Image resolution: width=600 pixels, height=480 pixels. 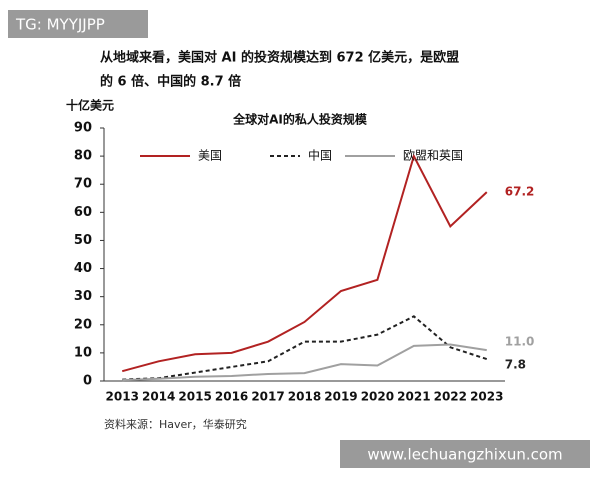 I want to click on url-box, so click(x=465, y=454).